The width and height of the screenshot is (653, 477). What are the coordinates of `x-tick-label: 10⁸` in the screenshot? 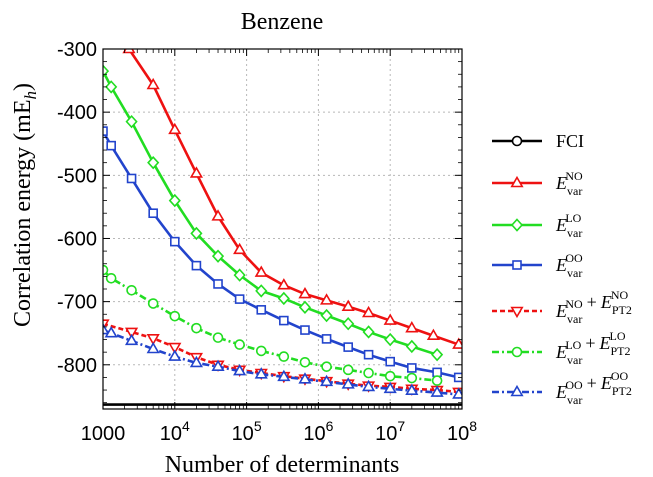 It's located at (462, 431).